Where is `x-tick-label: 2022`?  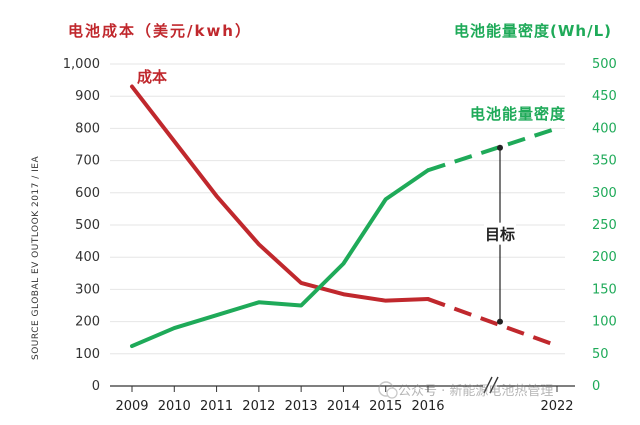
x-tick-label: 2022 is located at coordinates (556, 406).